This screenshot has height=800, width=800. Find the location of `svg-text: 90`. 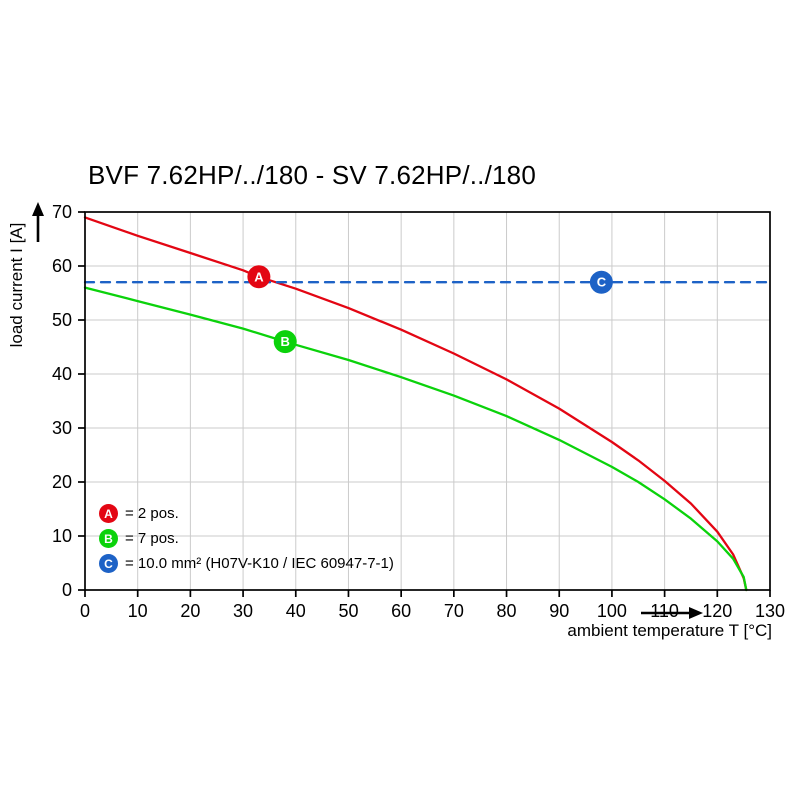

svg-text: 90 is located at coordinates (559, 611).